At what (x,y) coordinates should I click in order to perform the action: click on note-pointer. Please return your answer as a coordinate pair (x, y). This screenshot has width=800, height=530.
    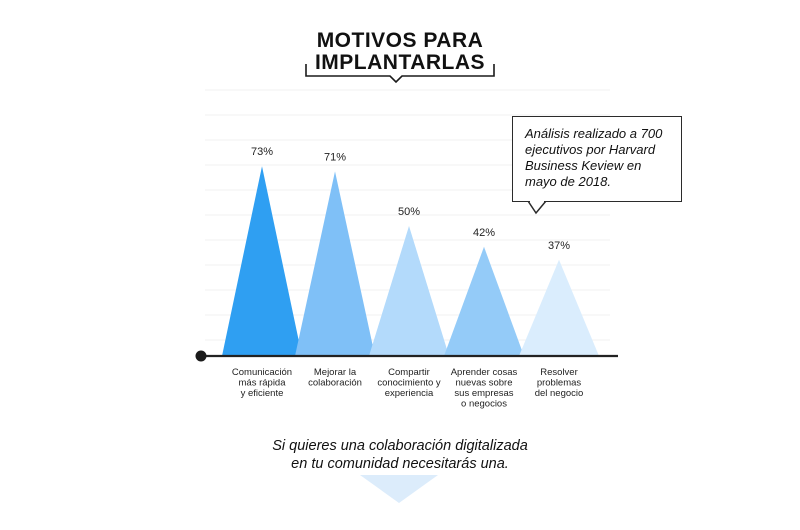
    Looking at the image, I should click on (537, 207).